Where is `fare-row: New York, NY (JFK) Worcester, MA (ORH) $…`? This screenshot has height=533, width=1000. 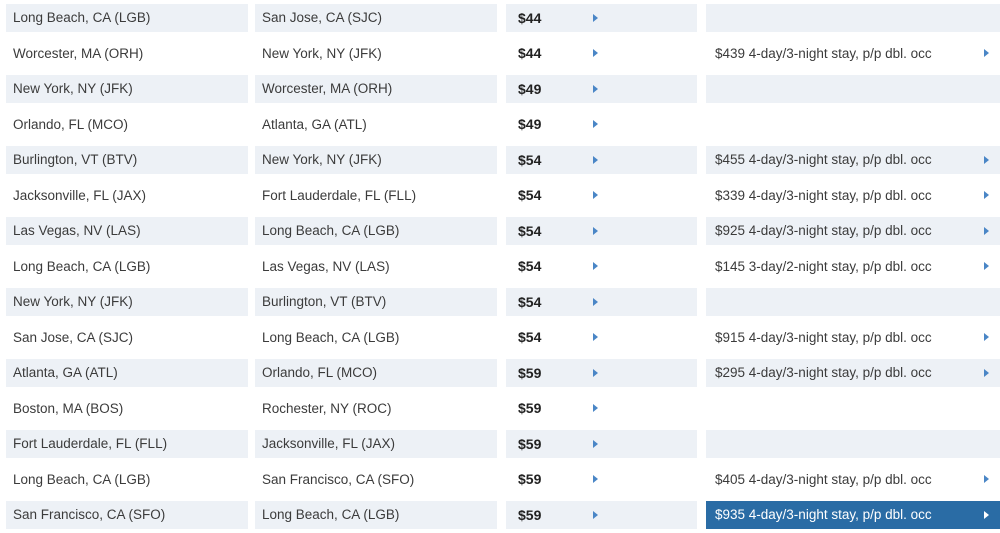 fare-row: New York, NY (JFK) Worcester, MA (ORH) $… is located at coordinates (500, 89).